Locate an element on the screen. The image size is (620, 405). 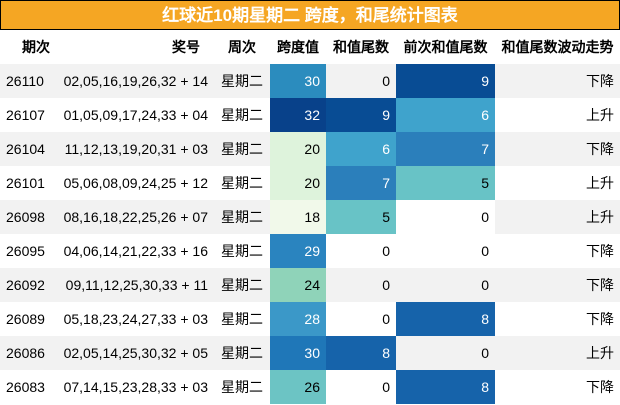
header-qici: 期次 is located at coordinates (36, 47).